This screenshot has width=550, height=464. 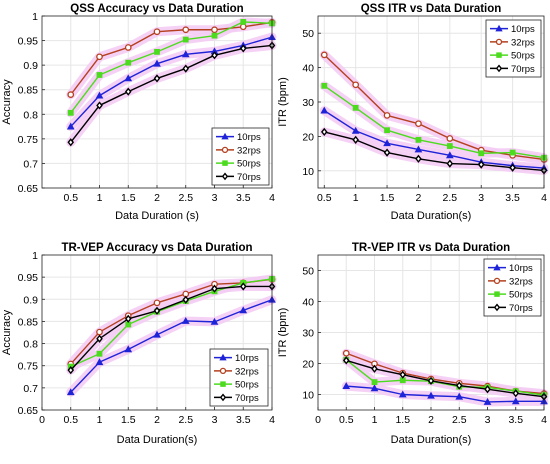 What do you see at coordinates (488, 420) in the screenshot?
I see `x-tick-label: 3` at bounding box center [488, 420].